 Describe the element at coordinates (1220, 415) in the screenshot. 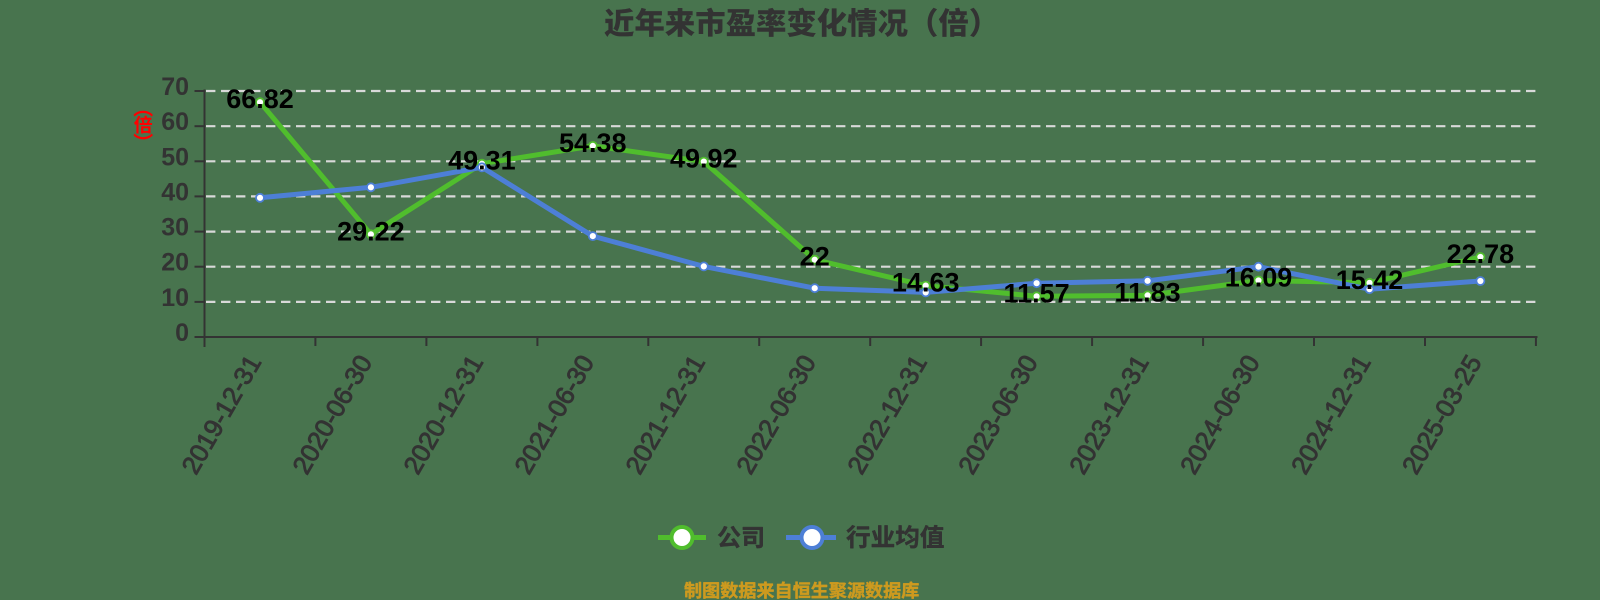

I see `svg-text: 2024-06-30` at that location.